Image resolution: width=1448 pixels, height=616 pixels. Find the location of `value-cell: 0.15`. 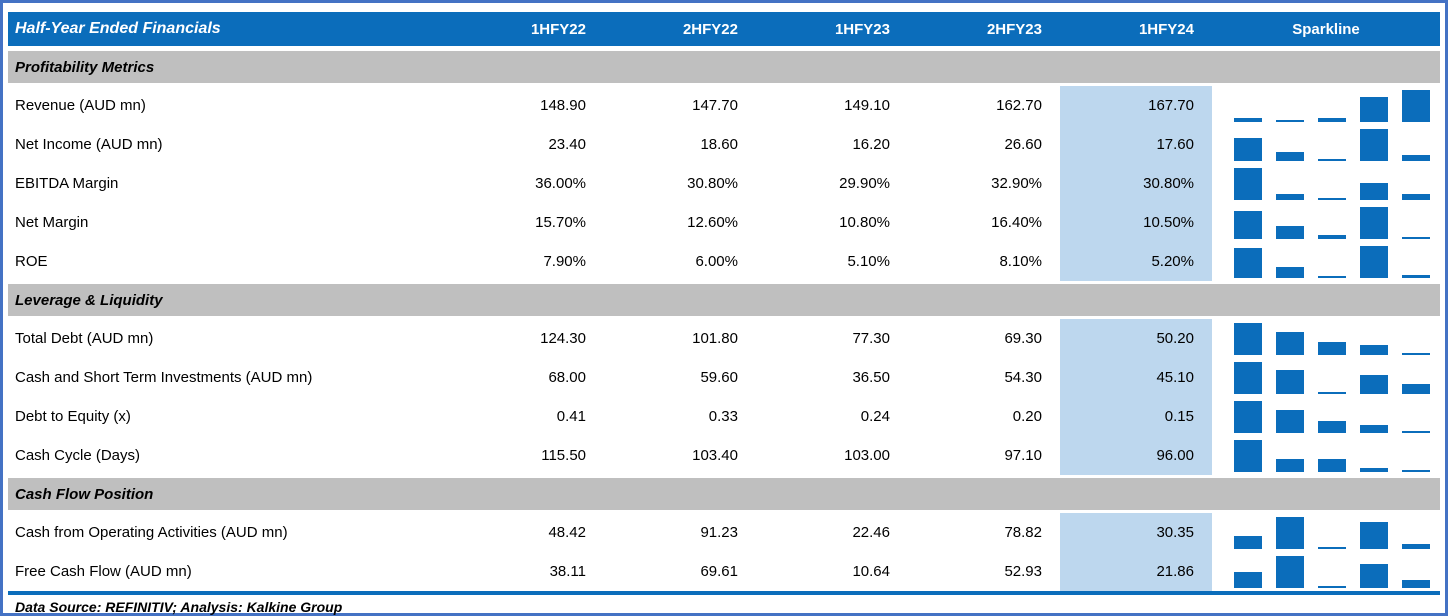

value-cell: 0.15 is located at coordinates (1136, 416).